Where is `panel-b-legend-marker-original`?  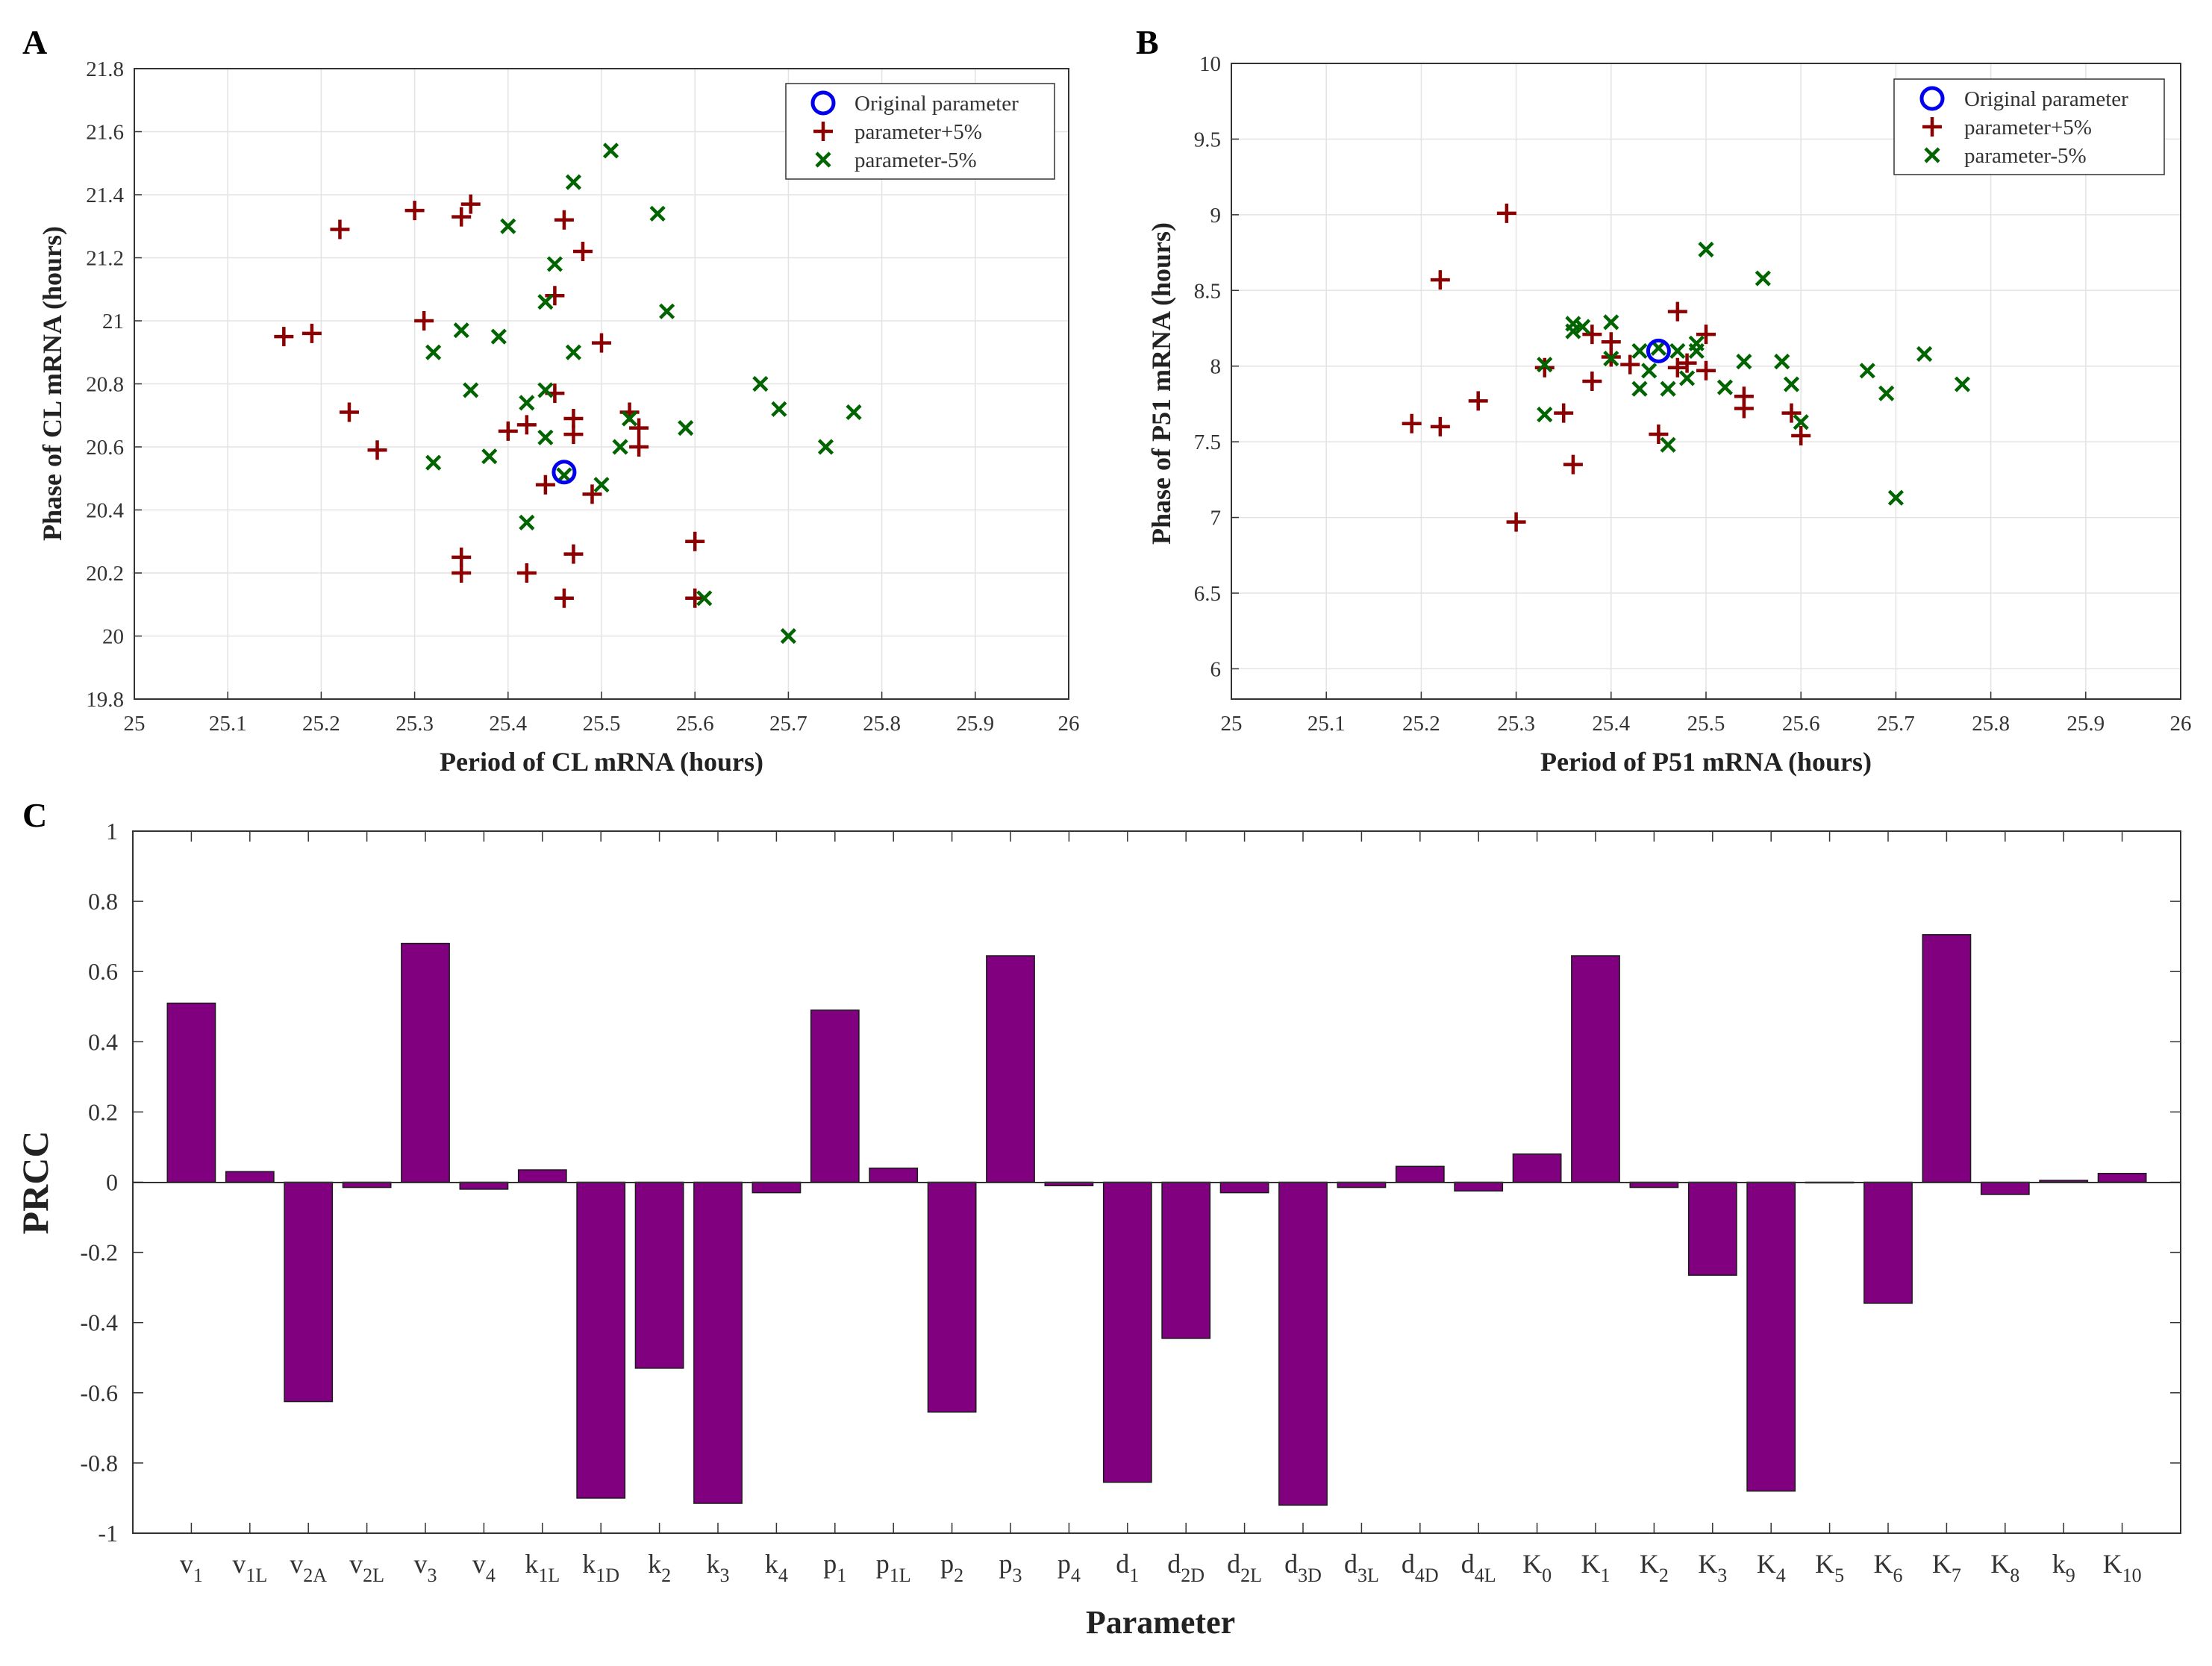
panel-b-legend-marker-original is located at coordinates (1932, 98).